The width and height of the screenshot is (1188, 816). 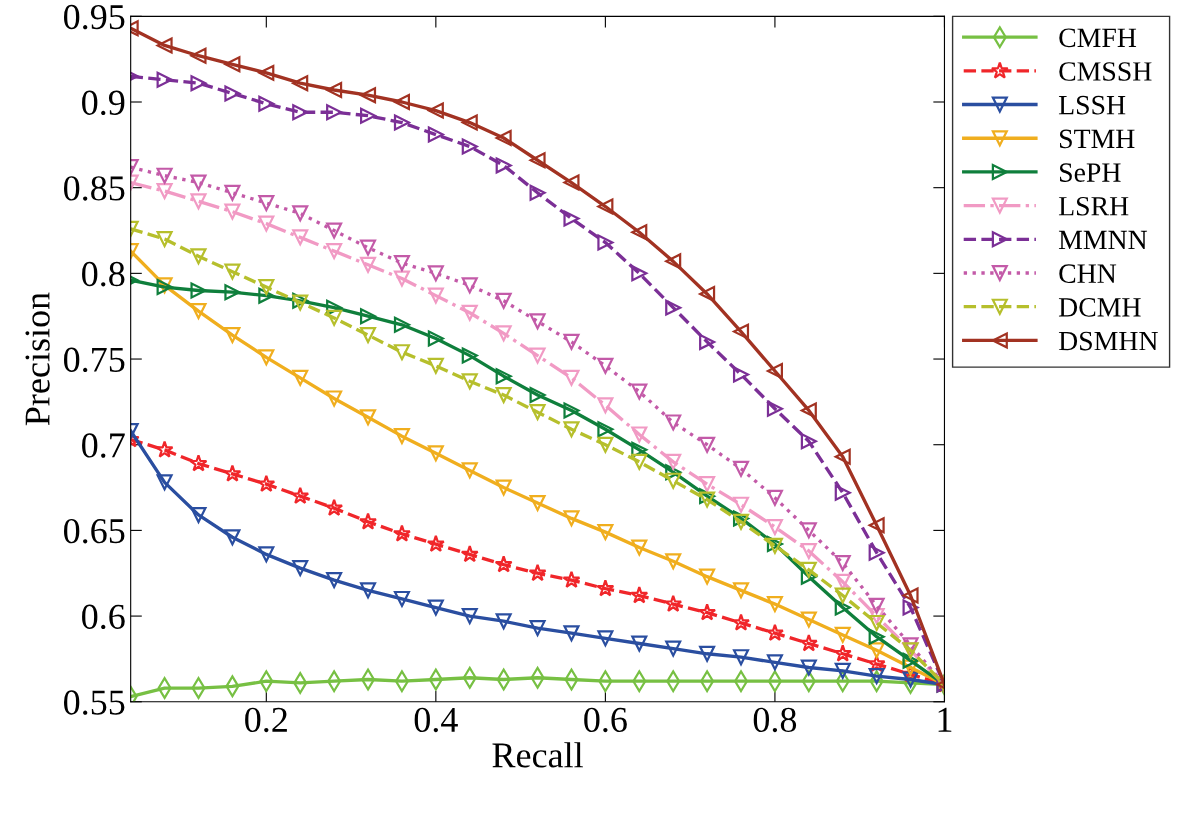 What do you see at coordinates (537, 755) in the screenshot?
I see `x-axis-title: Recall` at bounding box center [537, 755].